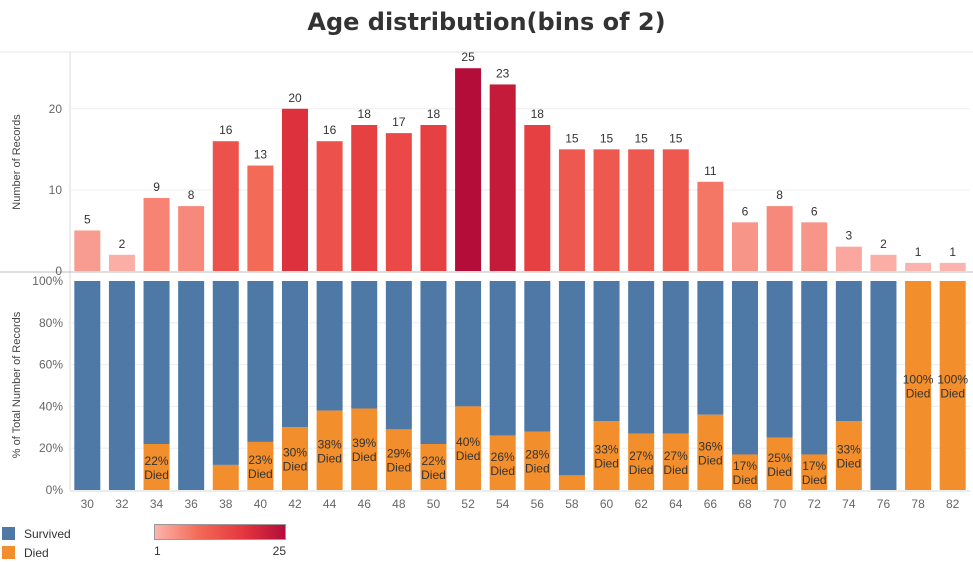 The image size is (973, 562). What do you see at coordinates (47, 533) in the screenshot?
I see `legend-label-survived: Survived` at bounding box center [47, 533].